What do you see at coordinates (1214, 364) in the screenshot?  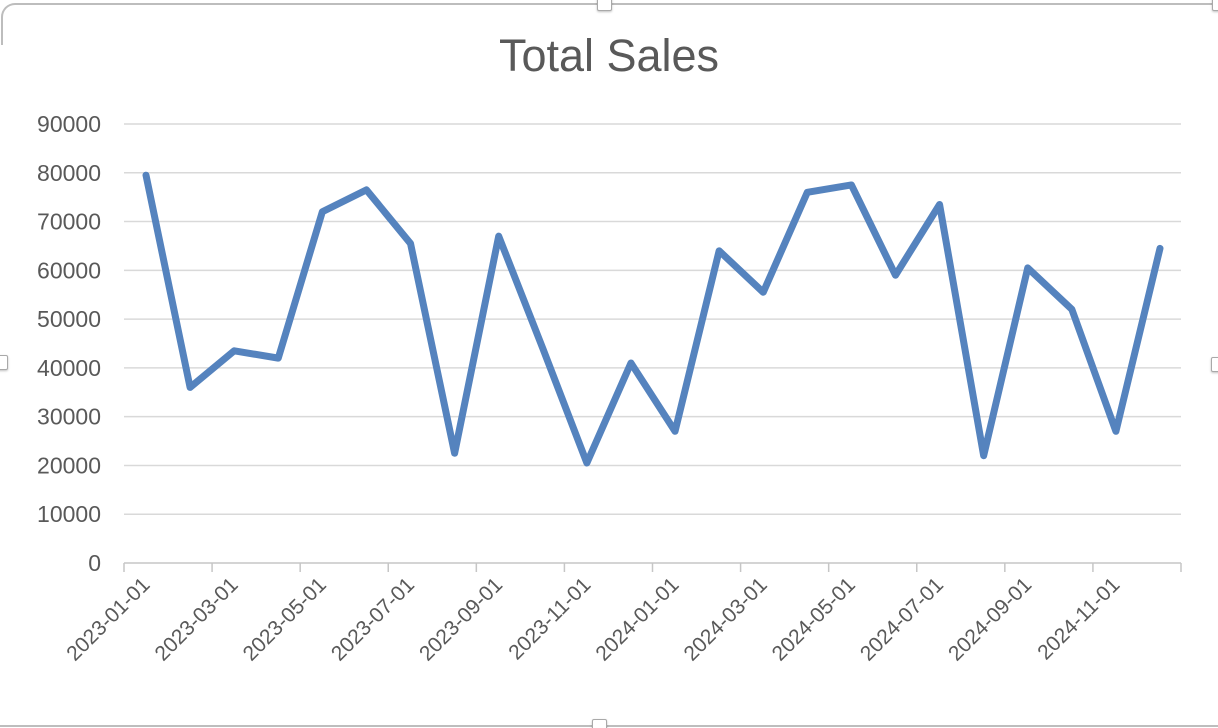 I see `selection-handle-right` at bounding box center [1214, 364].